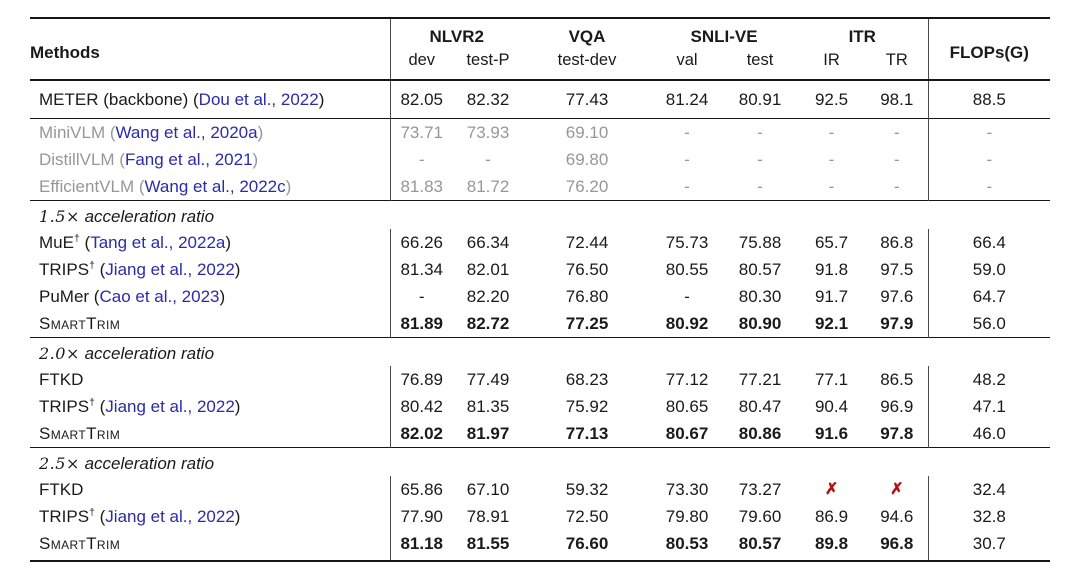 The image size is (1080, 583). Describe the element at coordinates (64, 296) in the screenshot. I see `method-name: PuMer` at that location.